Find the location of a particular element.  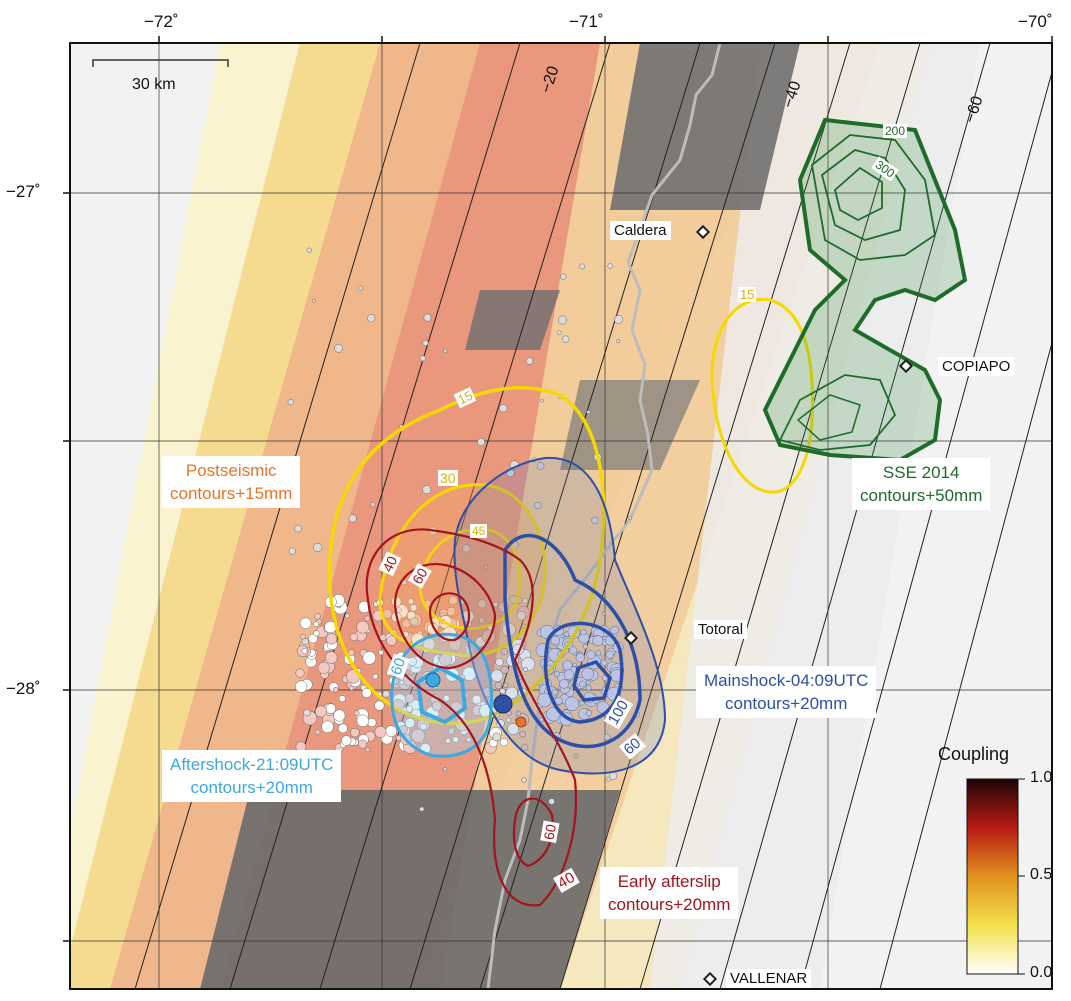

city-marker-vallenar is located at coordinates (710, 979).